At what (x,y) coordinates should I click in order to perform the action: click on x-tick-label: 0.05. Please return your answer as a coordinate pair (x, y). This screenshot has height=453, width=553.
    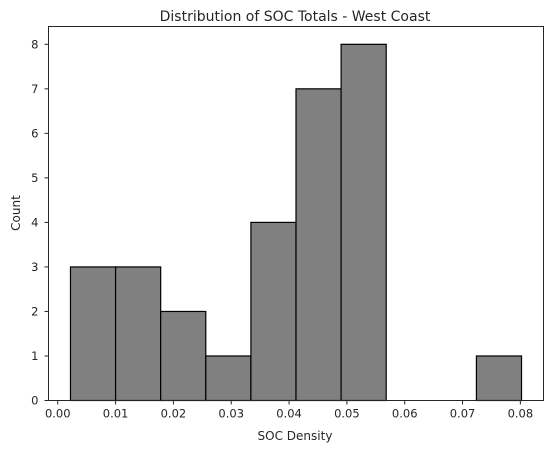
    Looking at the image, I should click on (347, 414).